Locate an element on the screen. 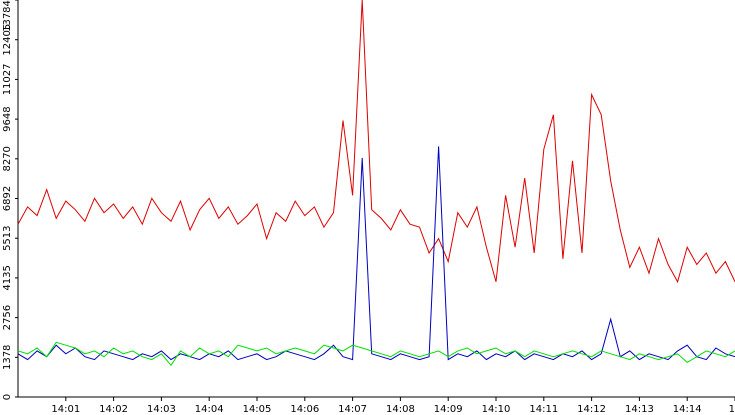  x-tick-label: 14:14 is located at coordinates (687, 409).